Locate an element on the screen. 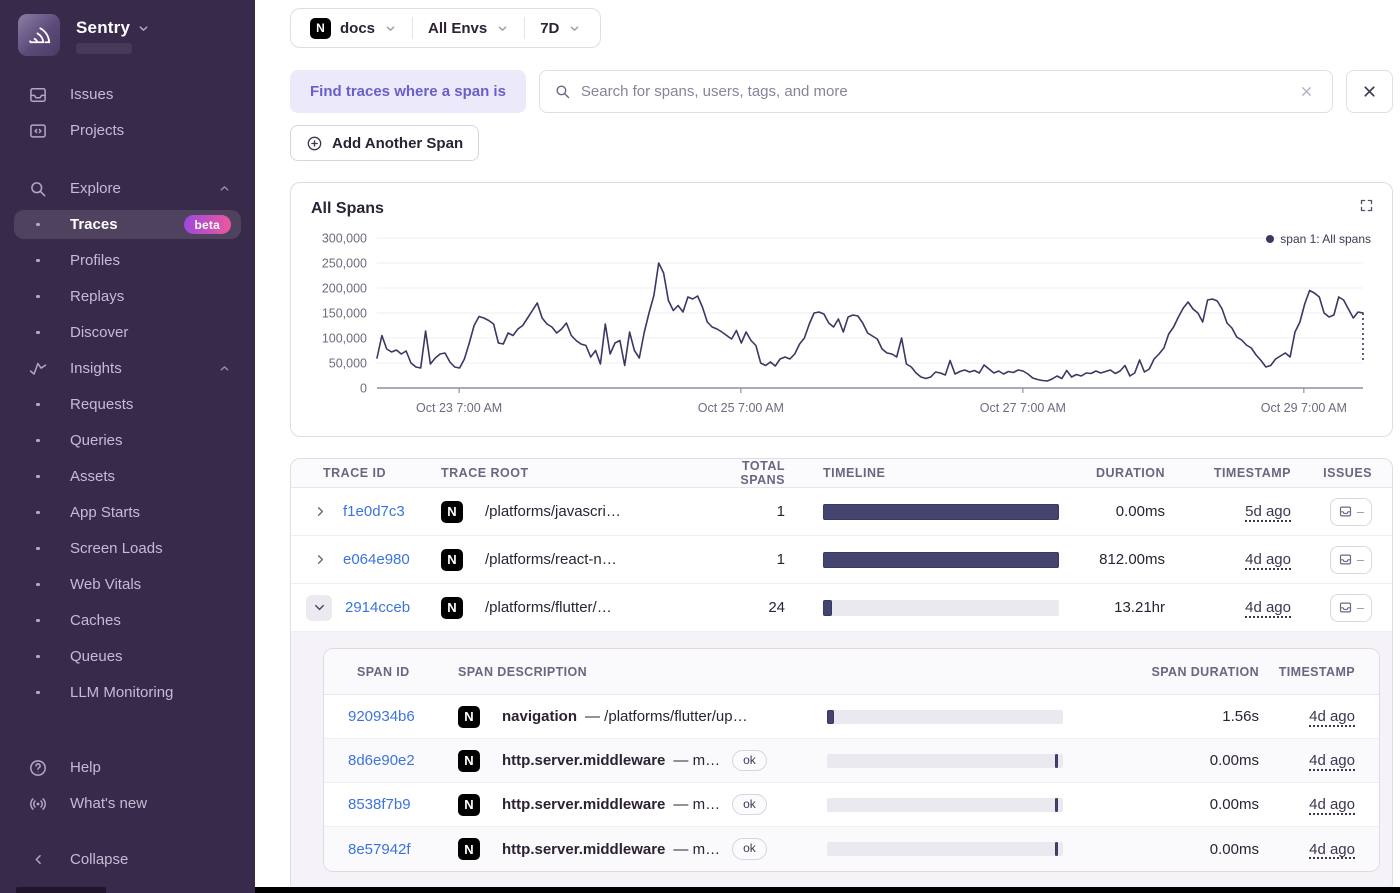 The height and width of the screenshot is (893, 1400). span-operation: http.server.middleware is located at coordinates (584, 849).